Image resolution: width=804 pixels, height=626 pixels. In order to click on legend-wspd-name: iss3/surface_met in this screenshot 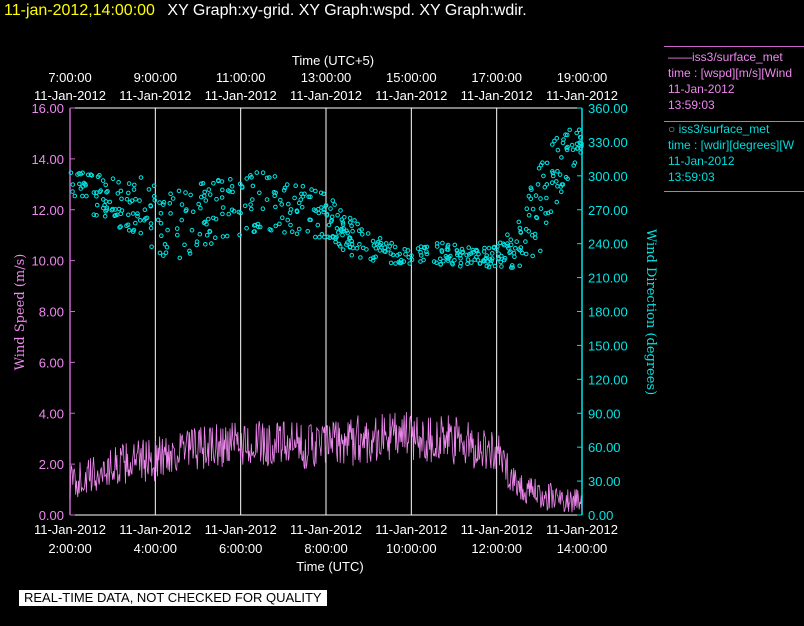, I will do `click(737, 57)`.